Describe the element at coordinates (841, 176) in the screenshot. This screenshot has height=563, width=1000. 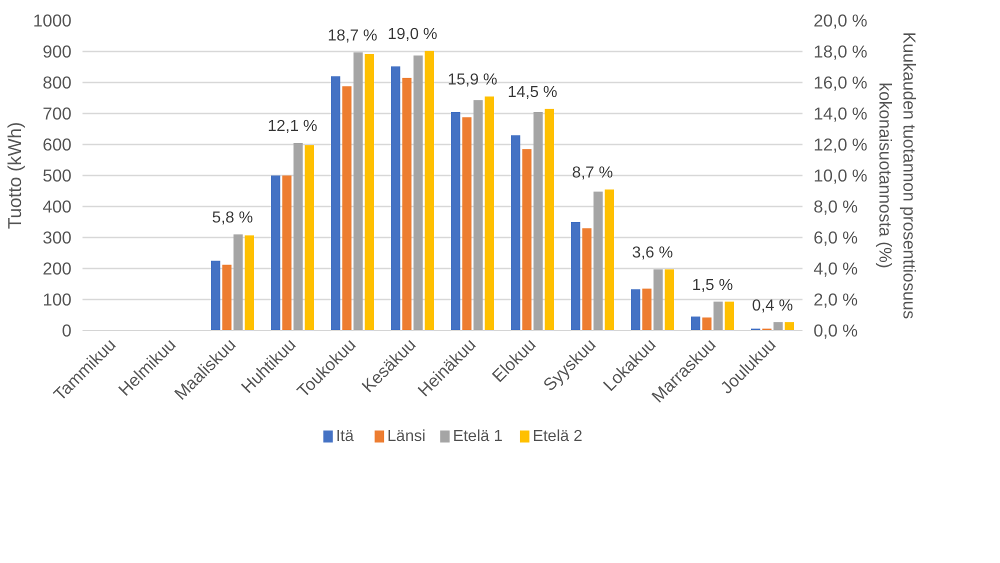
I see `y2-tick-label: 10,0 %` at that location.